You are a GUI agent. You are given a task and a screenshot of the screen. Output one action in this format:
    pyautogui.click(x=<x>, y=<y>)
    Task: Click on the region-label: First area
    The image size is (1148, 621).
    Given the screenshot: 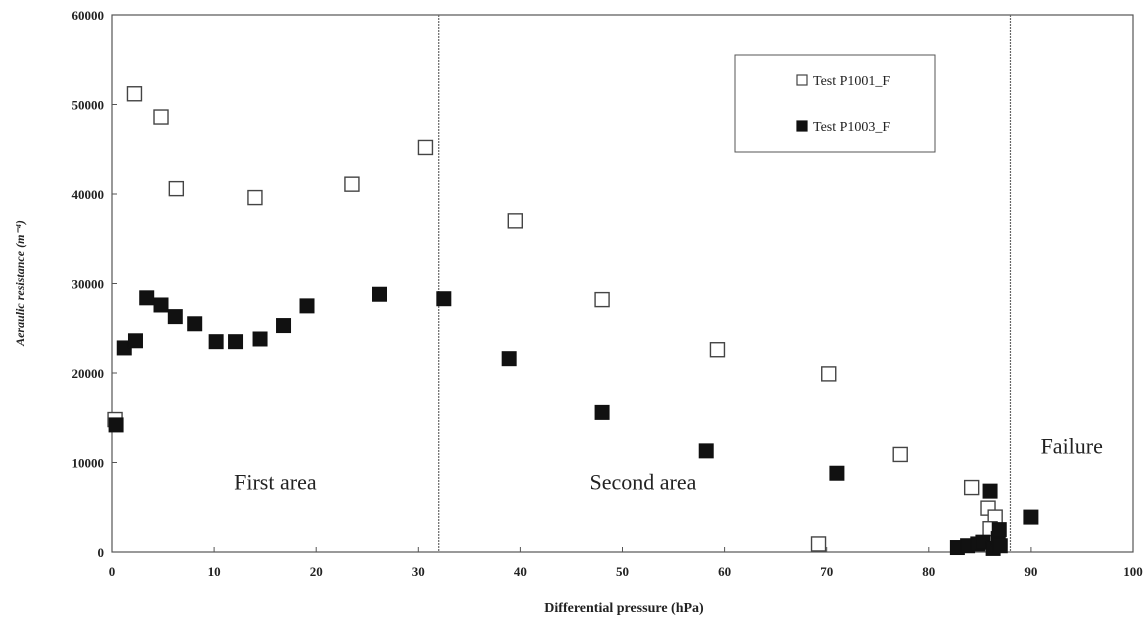 What is the action you would take?
    pyautogui.click(x=275, y=481)
    